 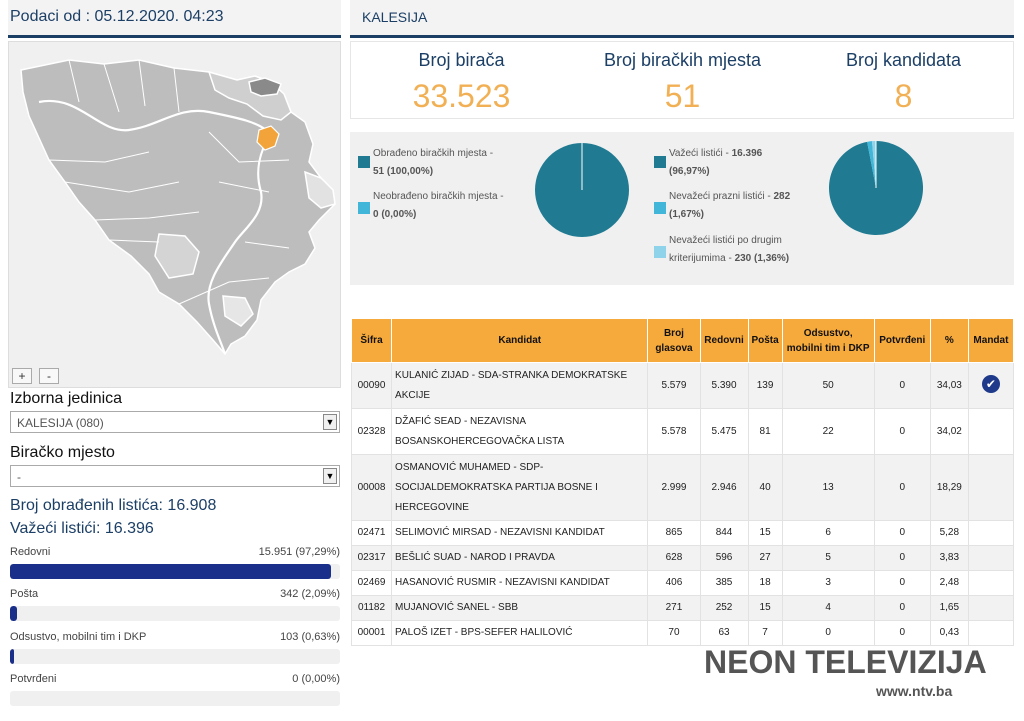 I want to click on cell-post: 15, so click(x=765, y=608).